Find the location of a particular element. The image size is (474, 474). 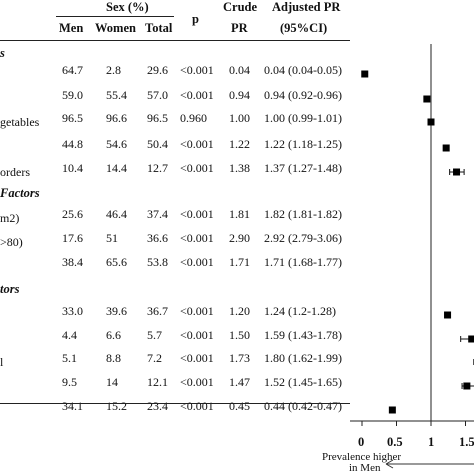

cell-men: 4.4 is located at coordinates (69, 335).